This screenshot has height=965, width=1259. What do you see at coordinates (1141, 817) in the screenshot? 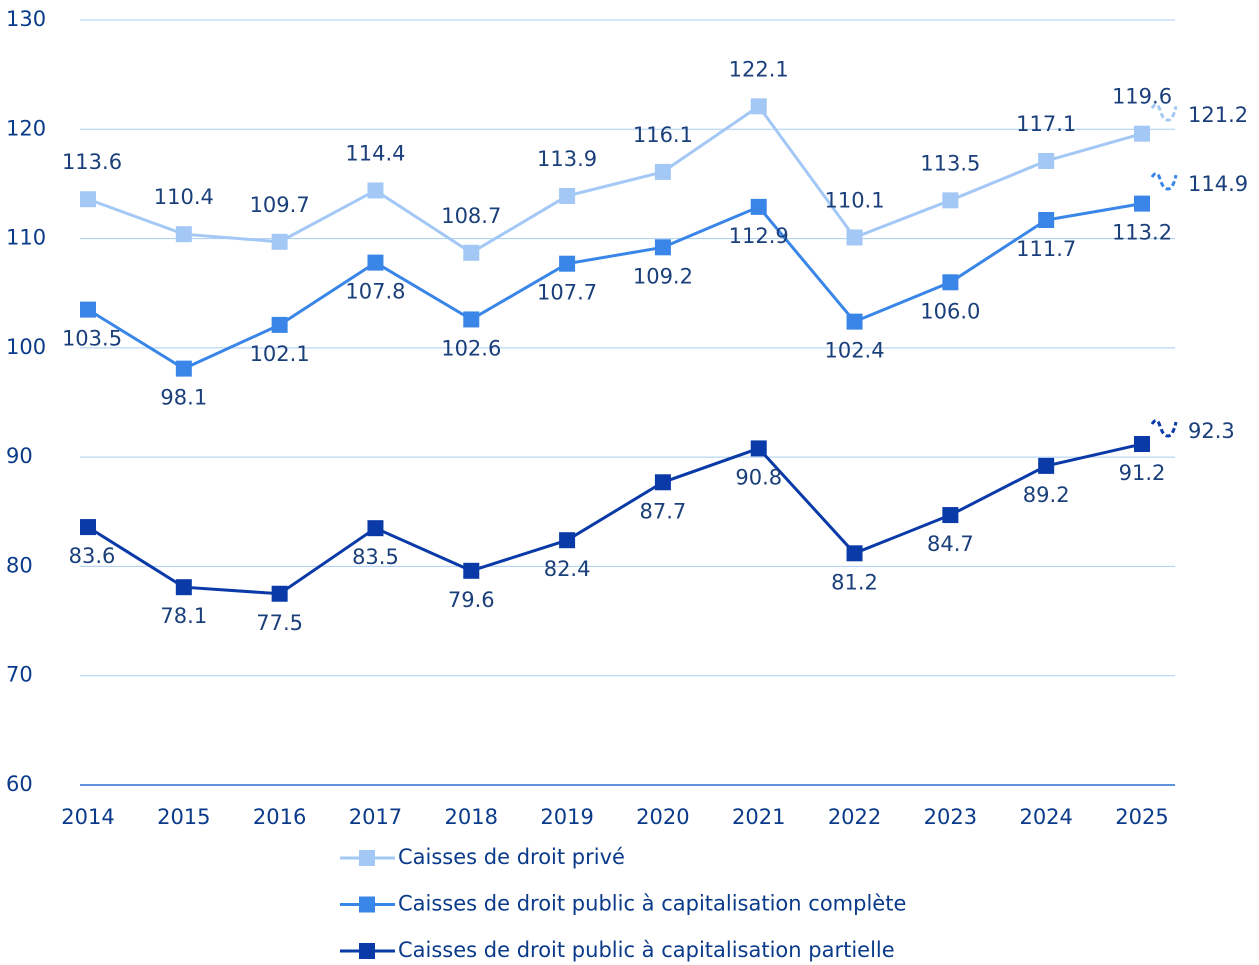
I see `x-tick-label: 2025` at bounding box center [1141, 817].